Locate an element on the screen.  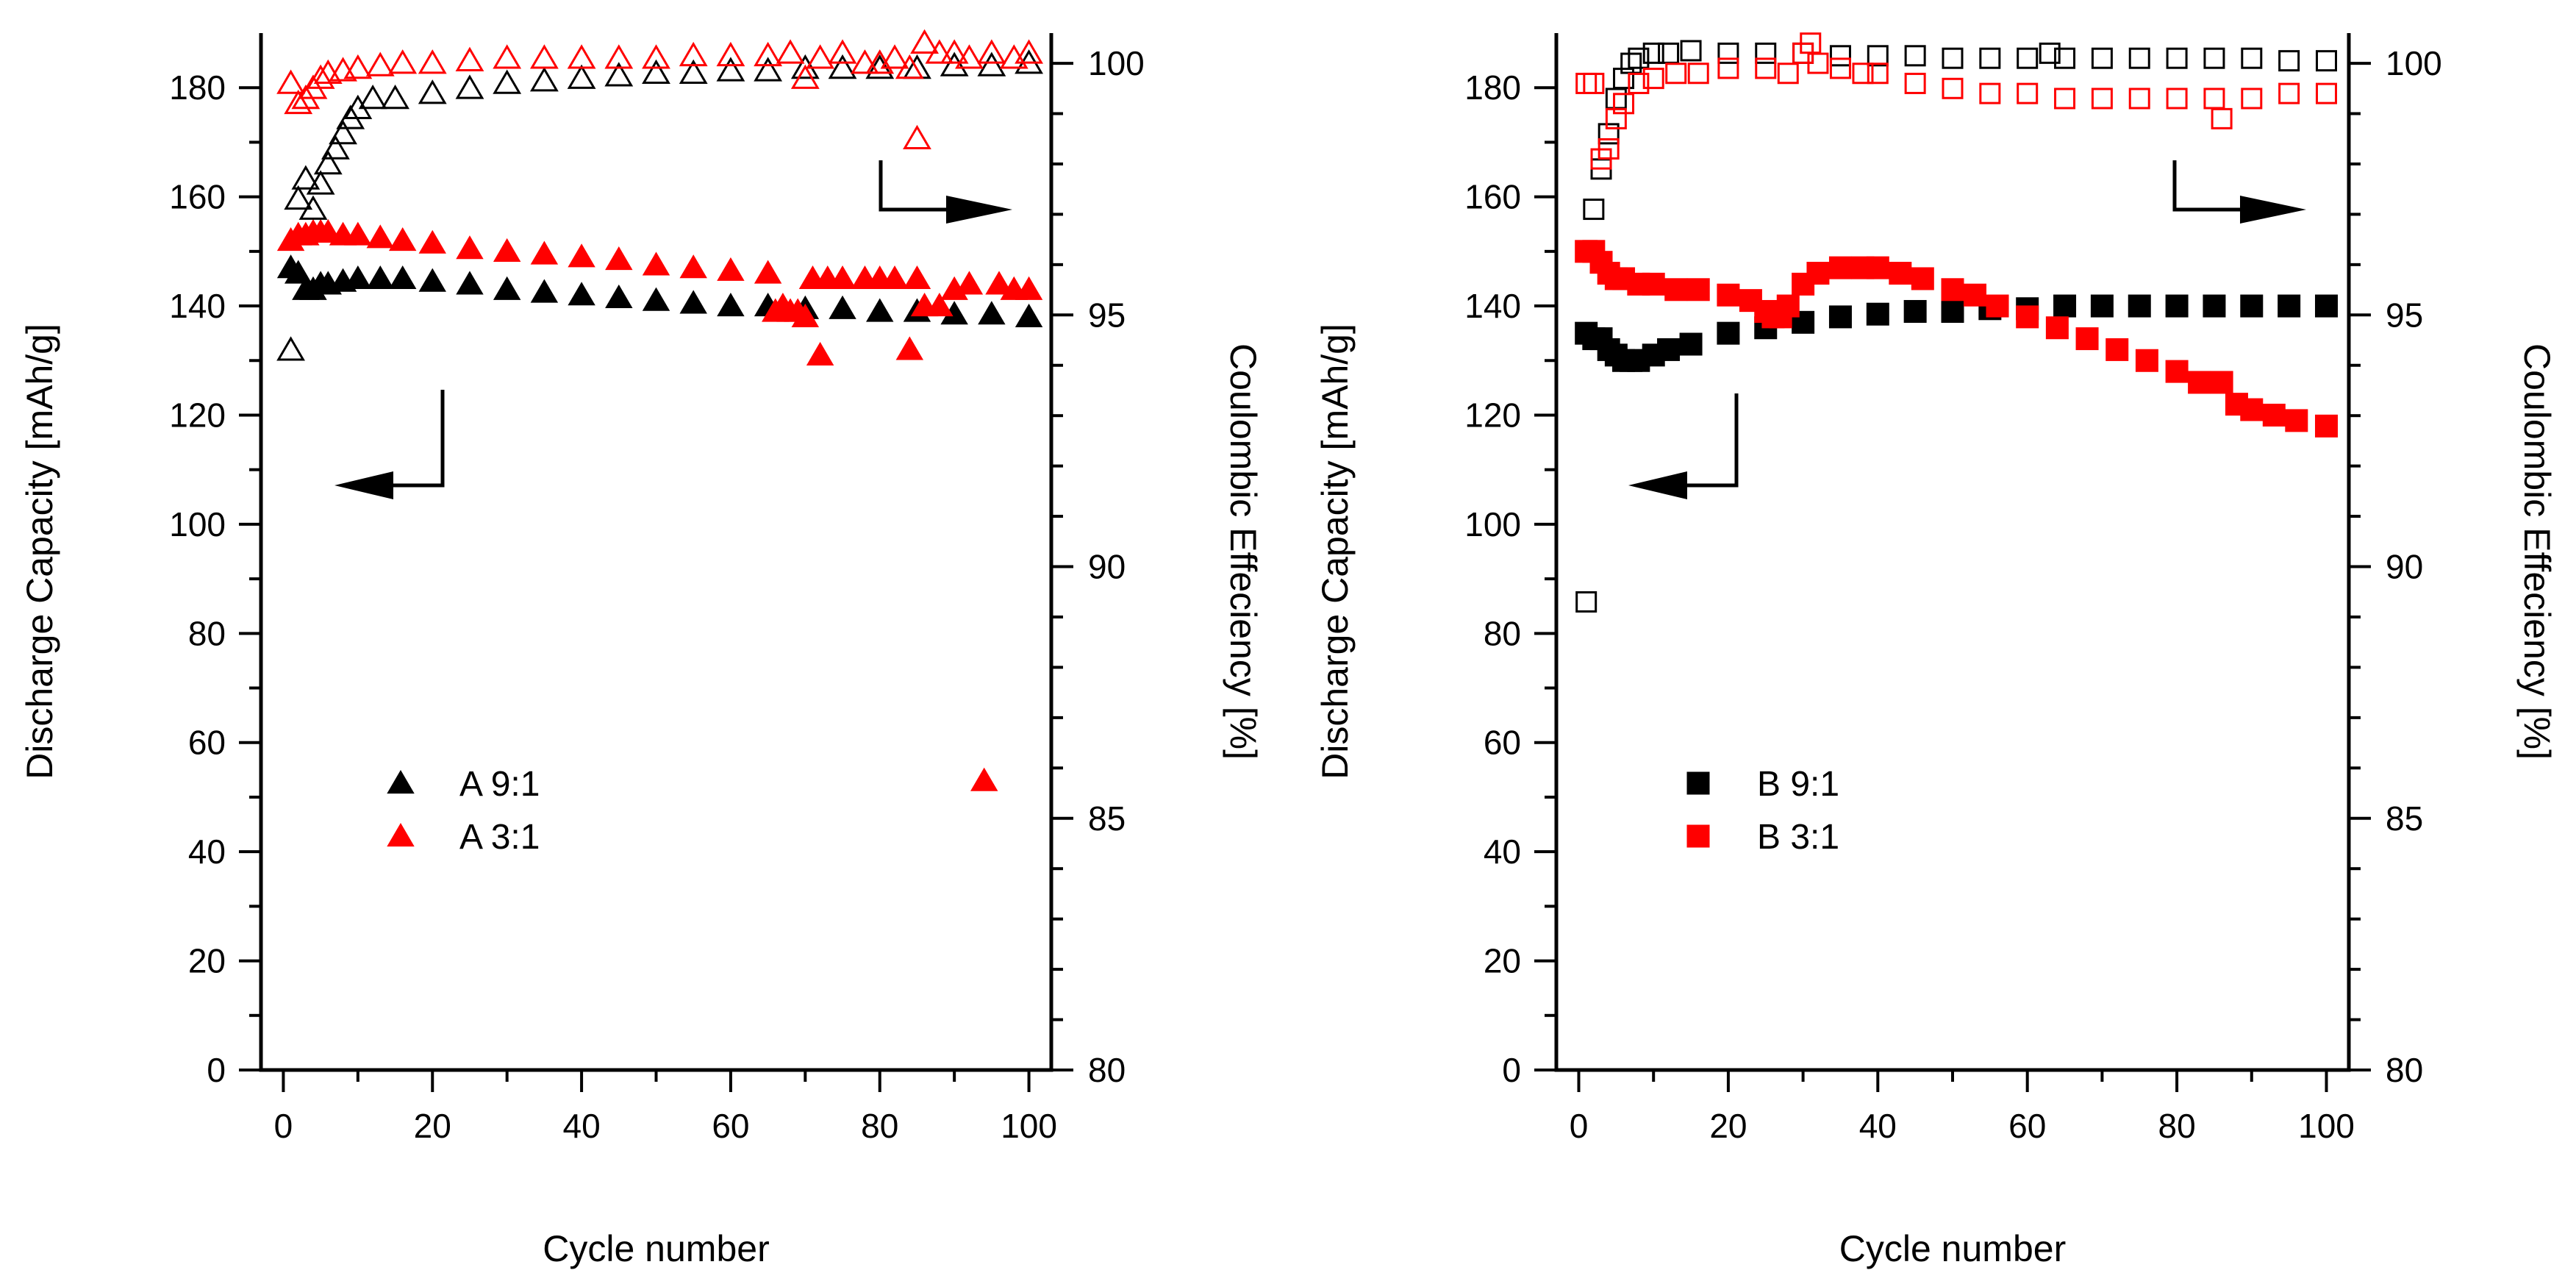
y-left-tick-label: 20 is located at coordinates (207, 961).